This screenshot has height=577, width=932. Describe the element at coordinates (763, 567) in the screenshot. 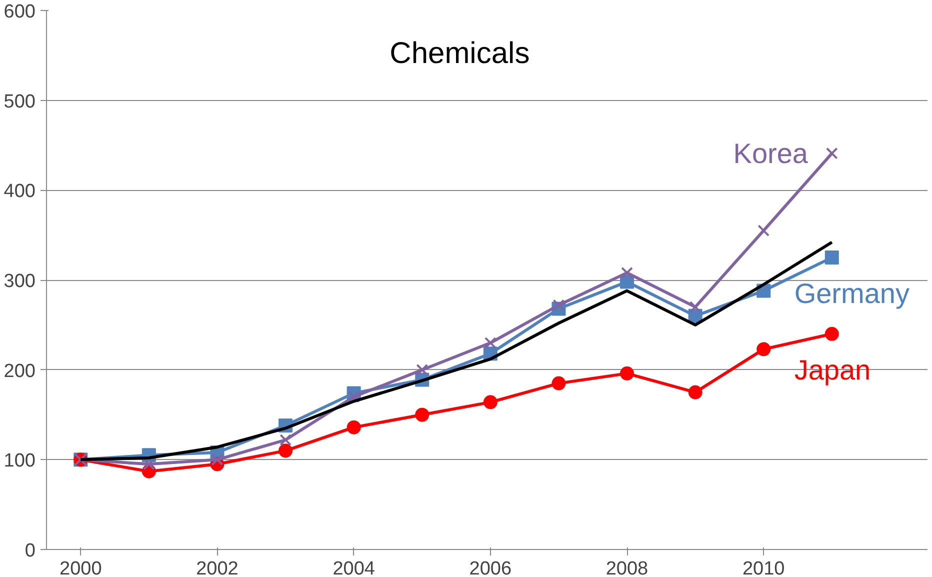

I see `x-tick-label: 2010` at that location.